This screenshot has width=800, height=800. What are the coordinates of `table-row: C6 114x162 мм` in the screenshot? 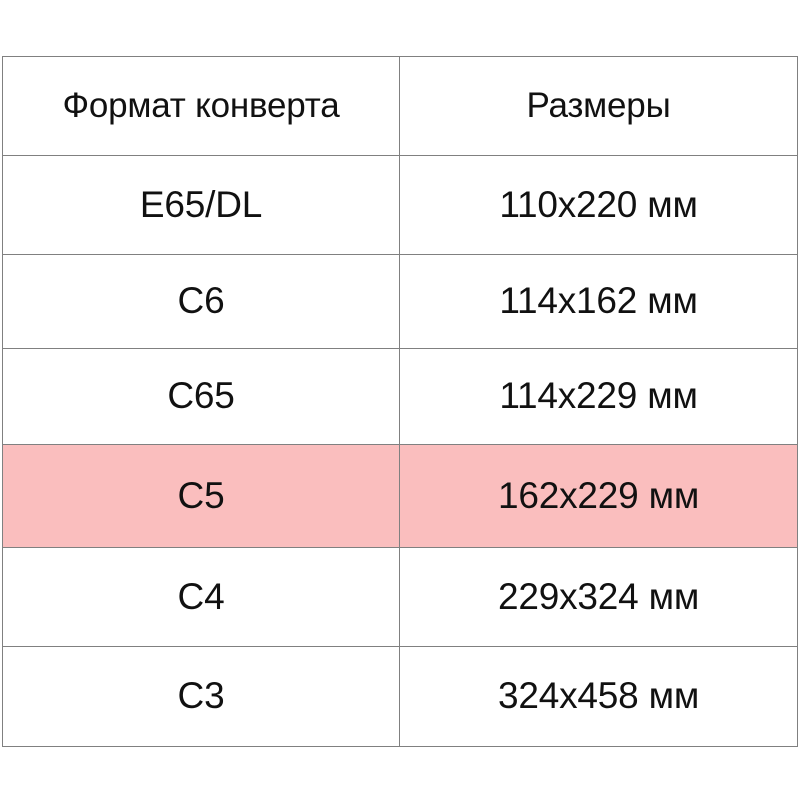 It's located at (400, 301).